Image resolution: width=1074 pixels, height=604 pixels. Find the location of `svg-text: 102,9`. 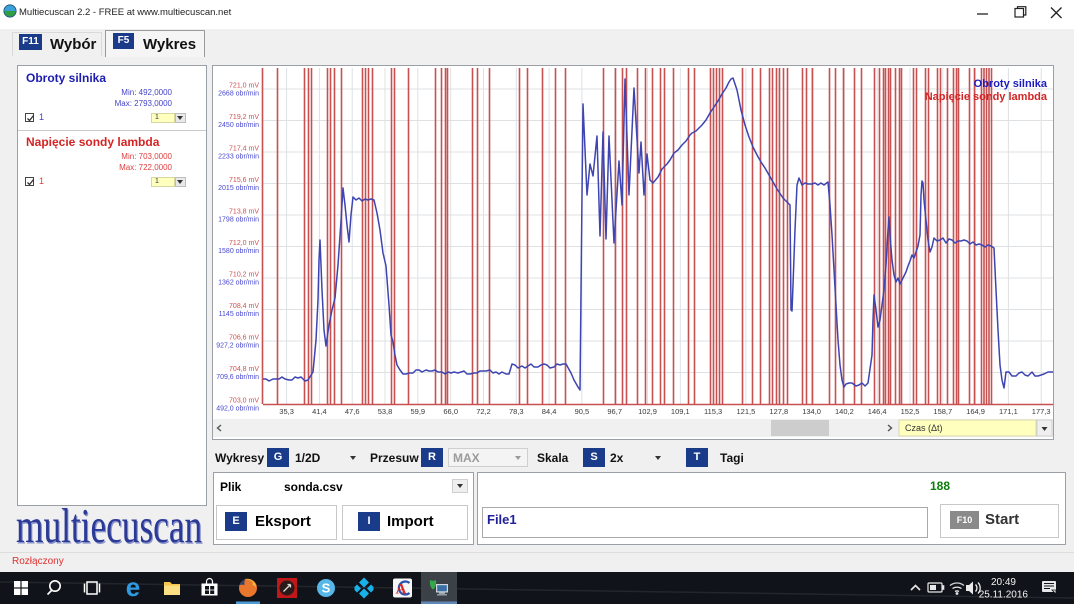

svg-text: 102,9 is located at coordinates (647, 411).